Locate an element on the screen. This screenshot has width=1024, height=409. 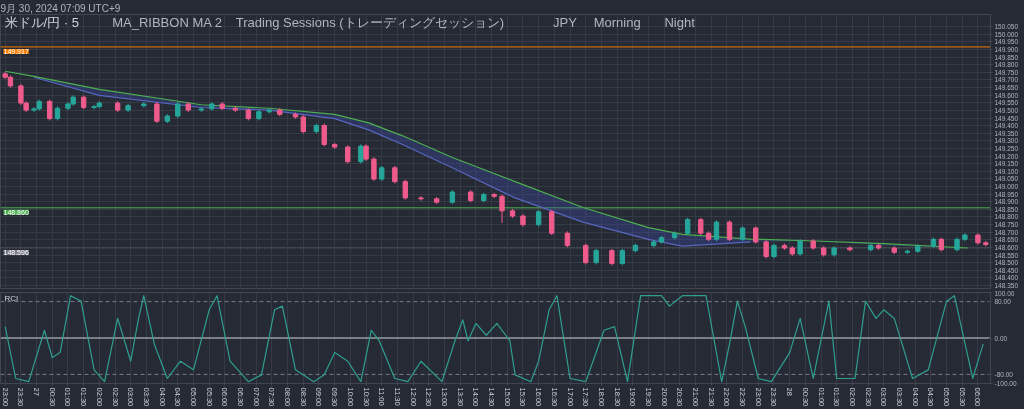
annotation: Night is located at coordinates (680, 22).